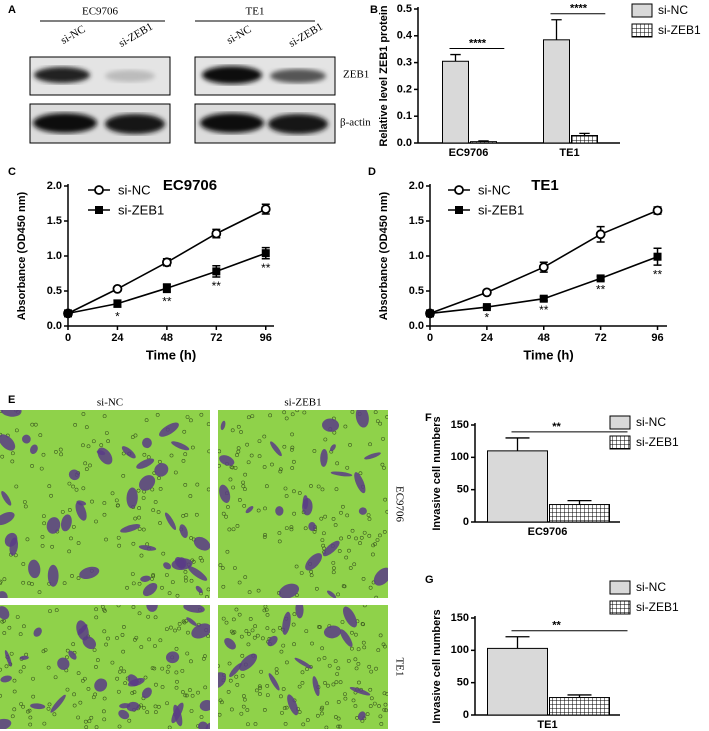 The image size is (709, 731). I want to click on row-label: ZEB1, so click(356, 75).